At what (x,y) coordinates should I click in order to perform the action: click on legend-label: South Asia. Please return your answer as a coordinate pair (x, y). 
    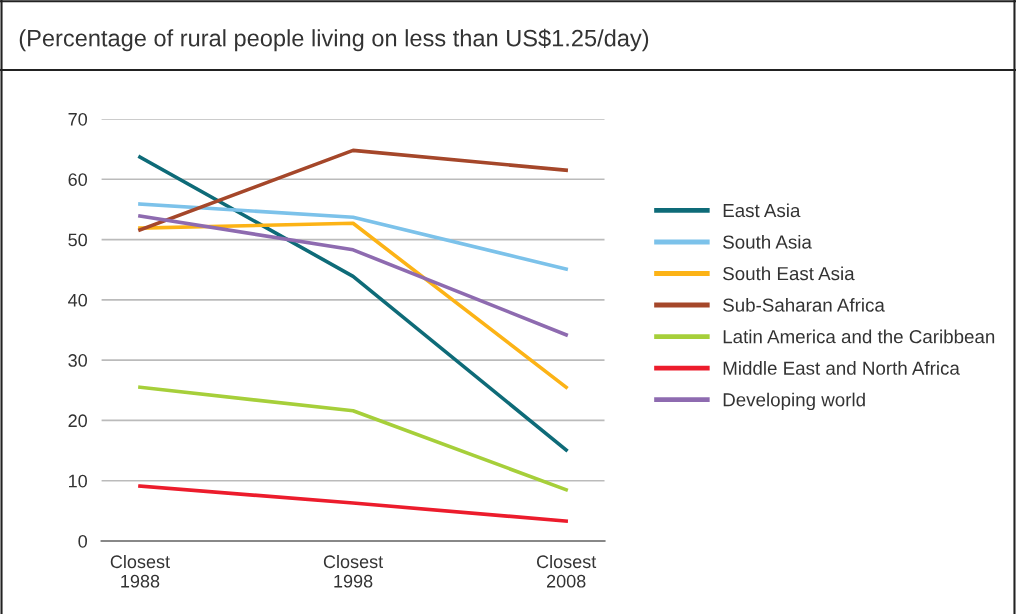
    Looking at the image, I should click on (767, 241).